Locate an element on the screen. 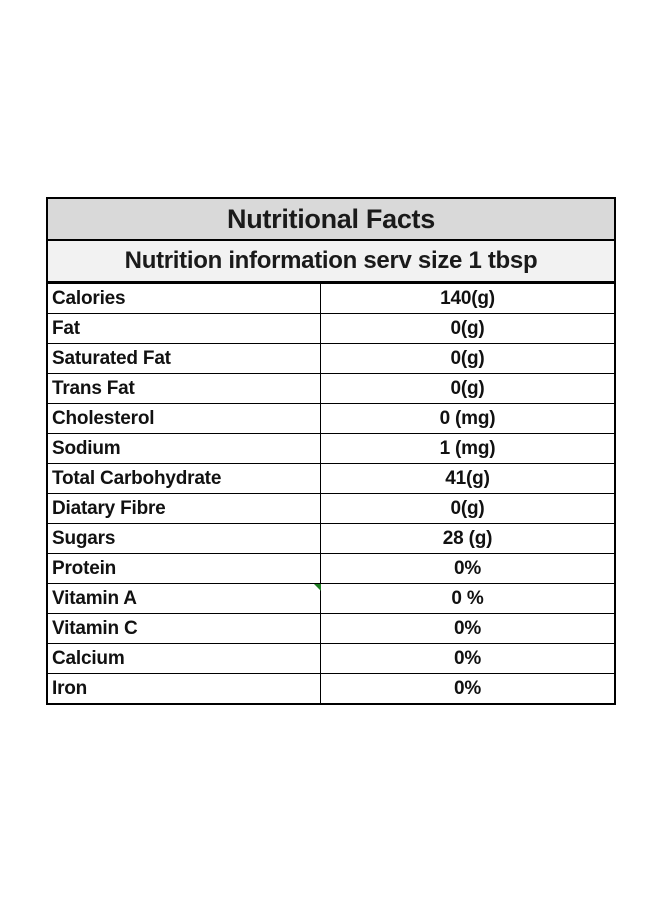 The height and width of the screenshot is (900, 660). nutrient-value: 41(g) is located at coordinates (467, 478).